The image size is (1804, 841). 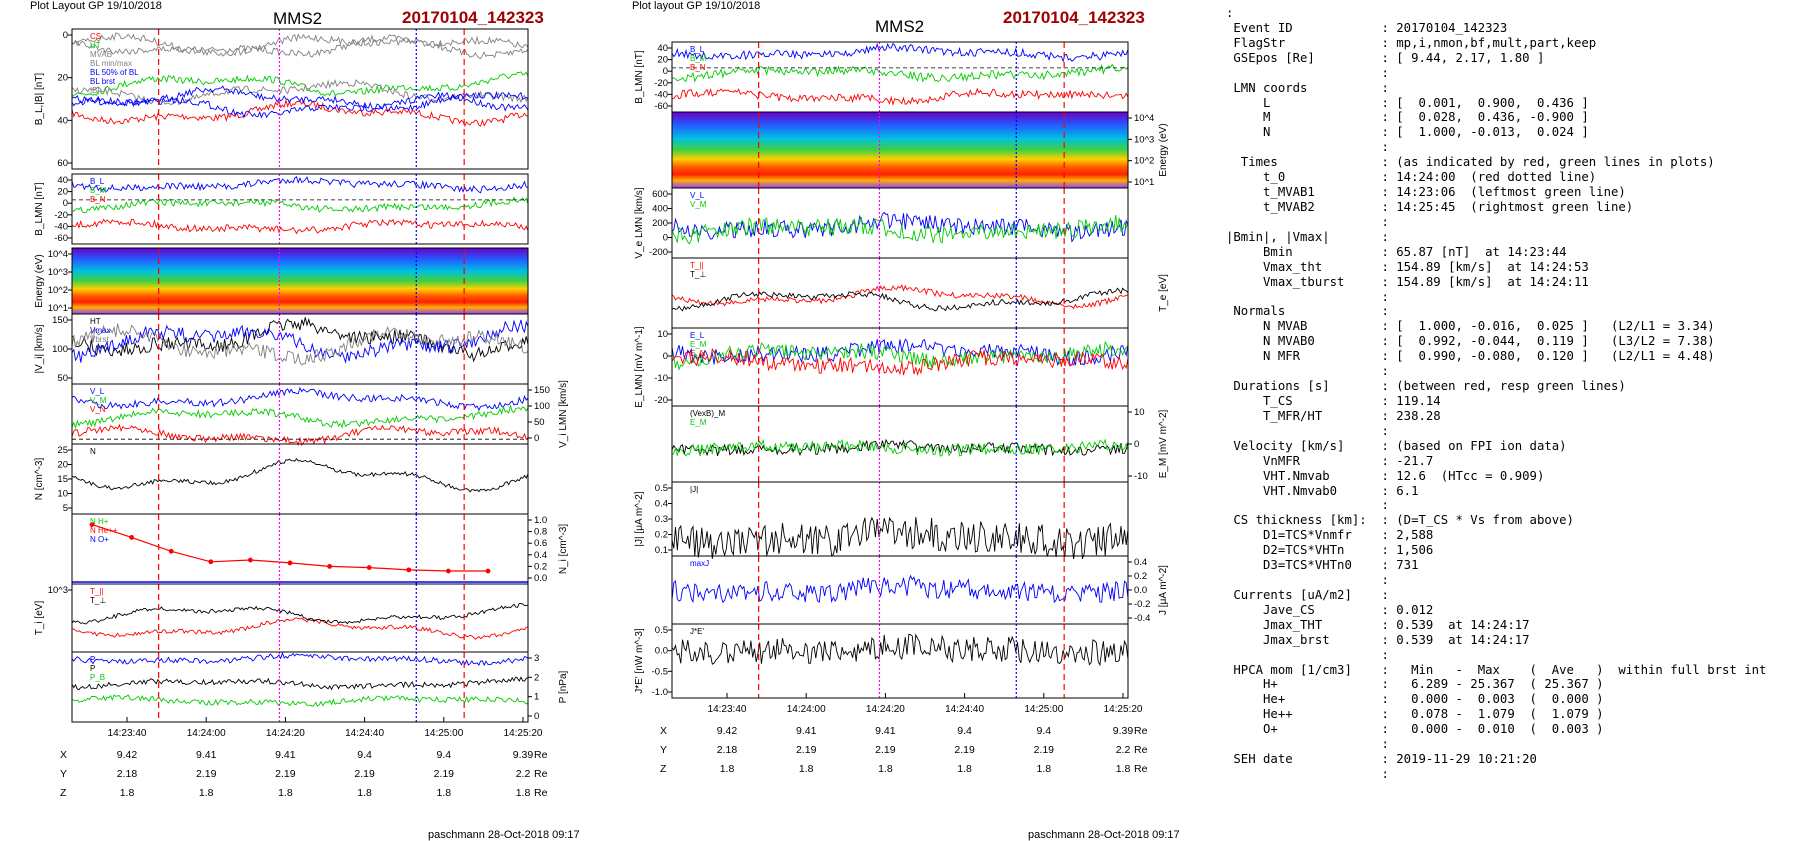 I want to click on info-line: M : [ 0.028, 0.436, -0.900 ], so click(x=1407, y=117).